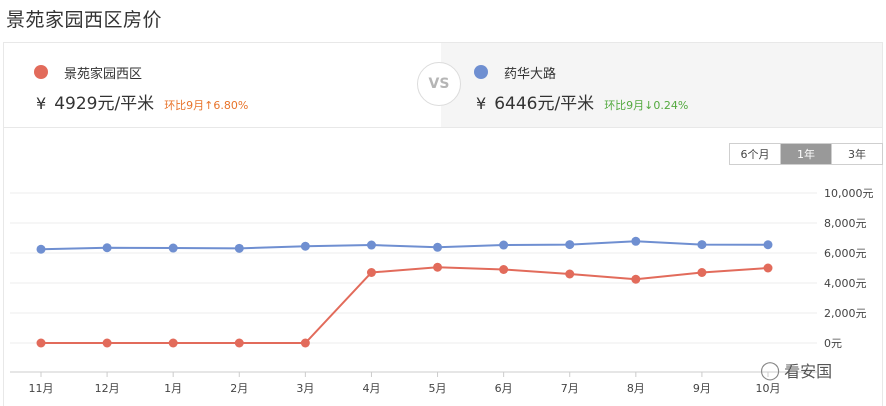 This screenshot has height=406, width=886. I want to click on tab-1-year: 1年, so click(805, 154).